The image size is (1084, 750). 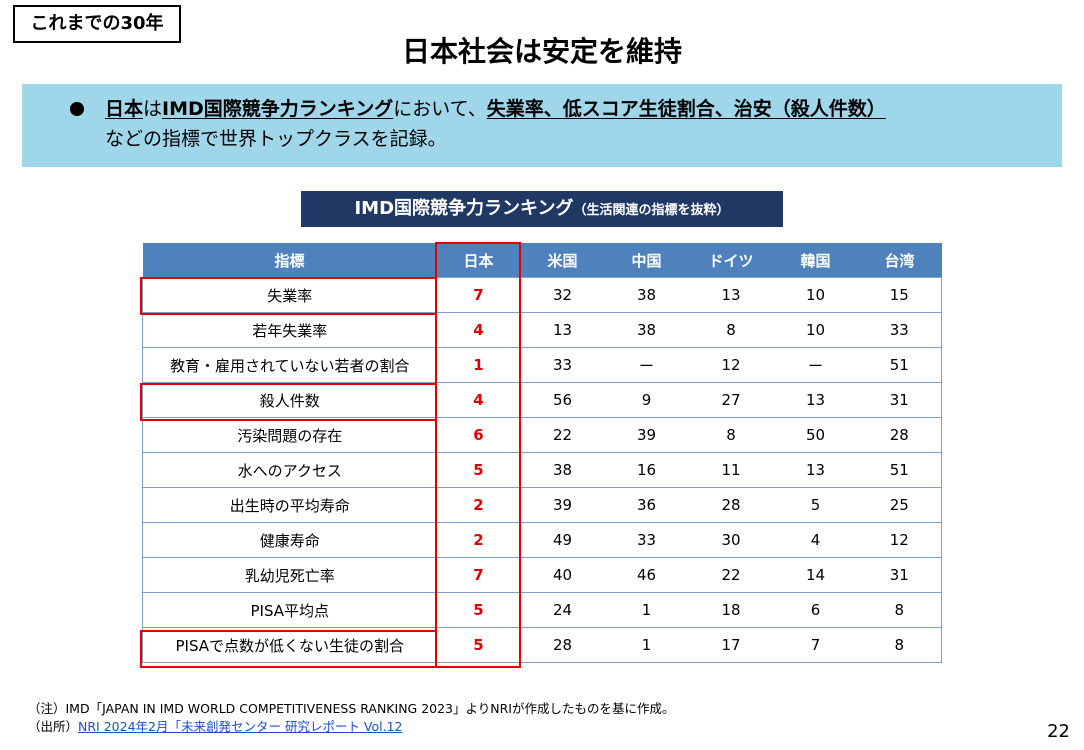 What do you see at coordinates (815, 610) in the screenshot?
I see `rank-cell: 6` at bounding box center [815, 610].